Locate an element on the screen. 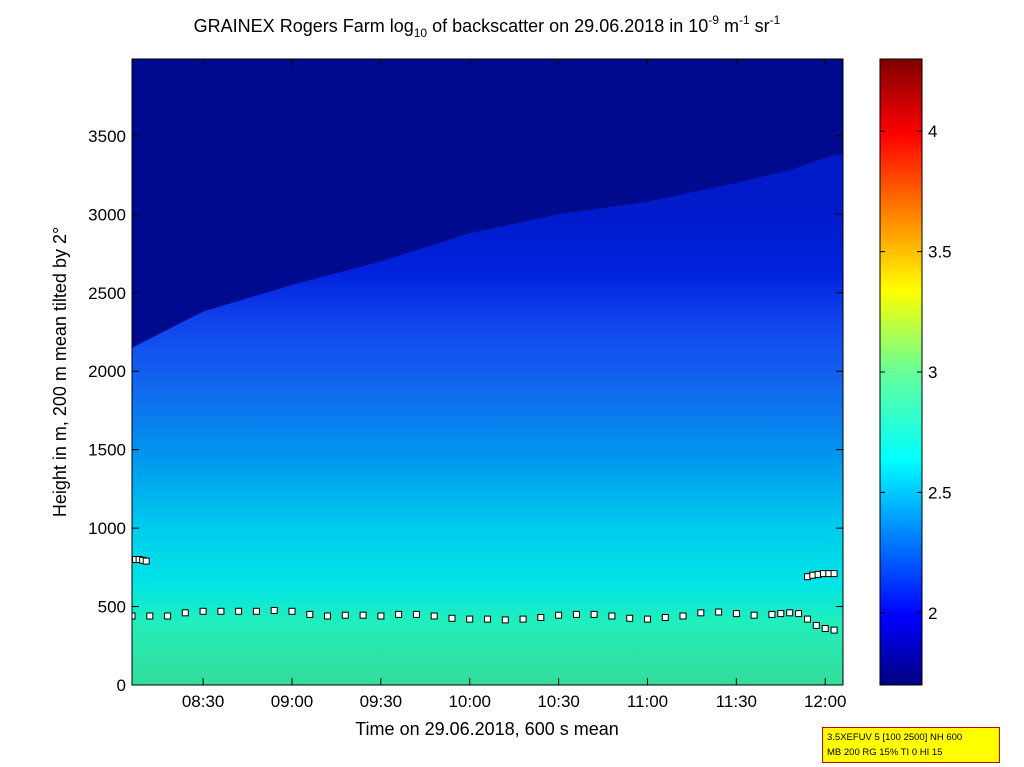 The width and height of the screenshot is (1024, 767). y-axis-label: Height in m, 200 m mean tilted by 2° is located at coordinates (60, 372).